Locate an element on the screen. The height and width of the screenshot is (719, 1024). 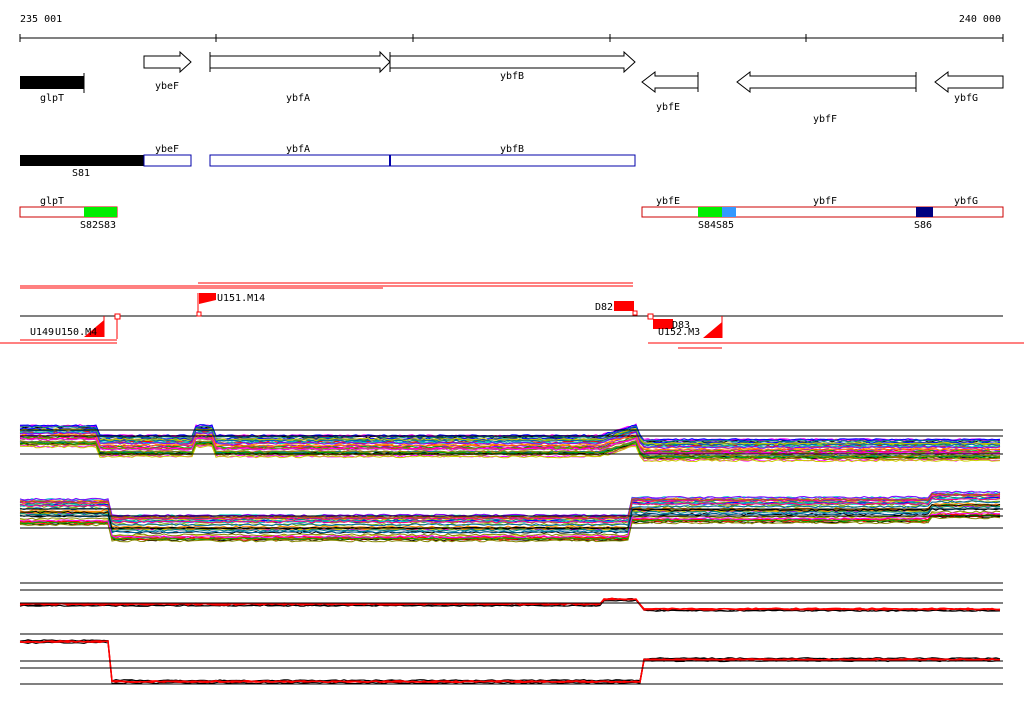
gene-ybeF: ybeF is located at coordinates (167, 71).